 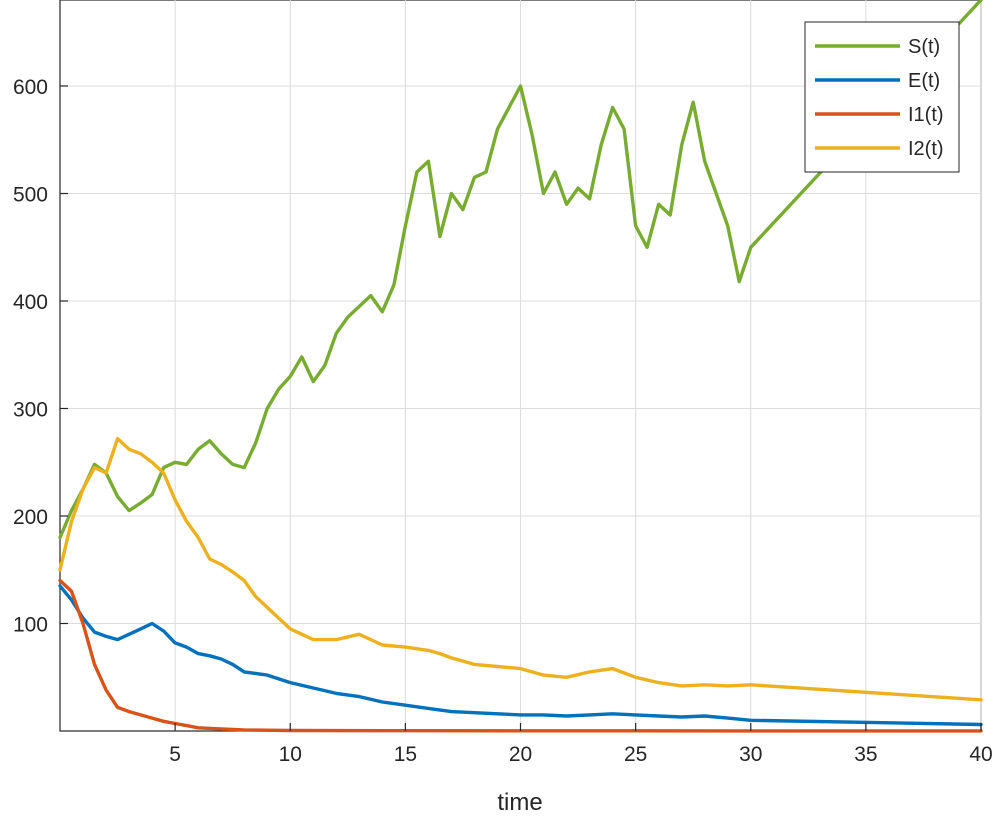 What do you see at coordinates (30, 625) in the screenshot?
I see `y-tick-label: 100` at bounding box center [30, 625].